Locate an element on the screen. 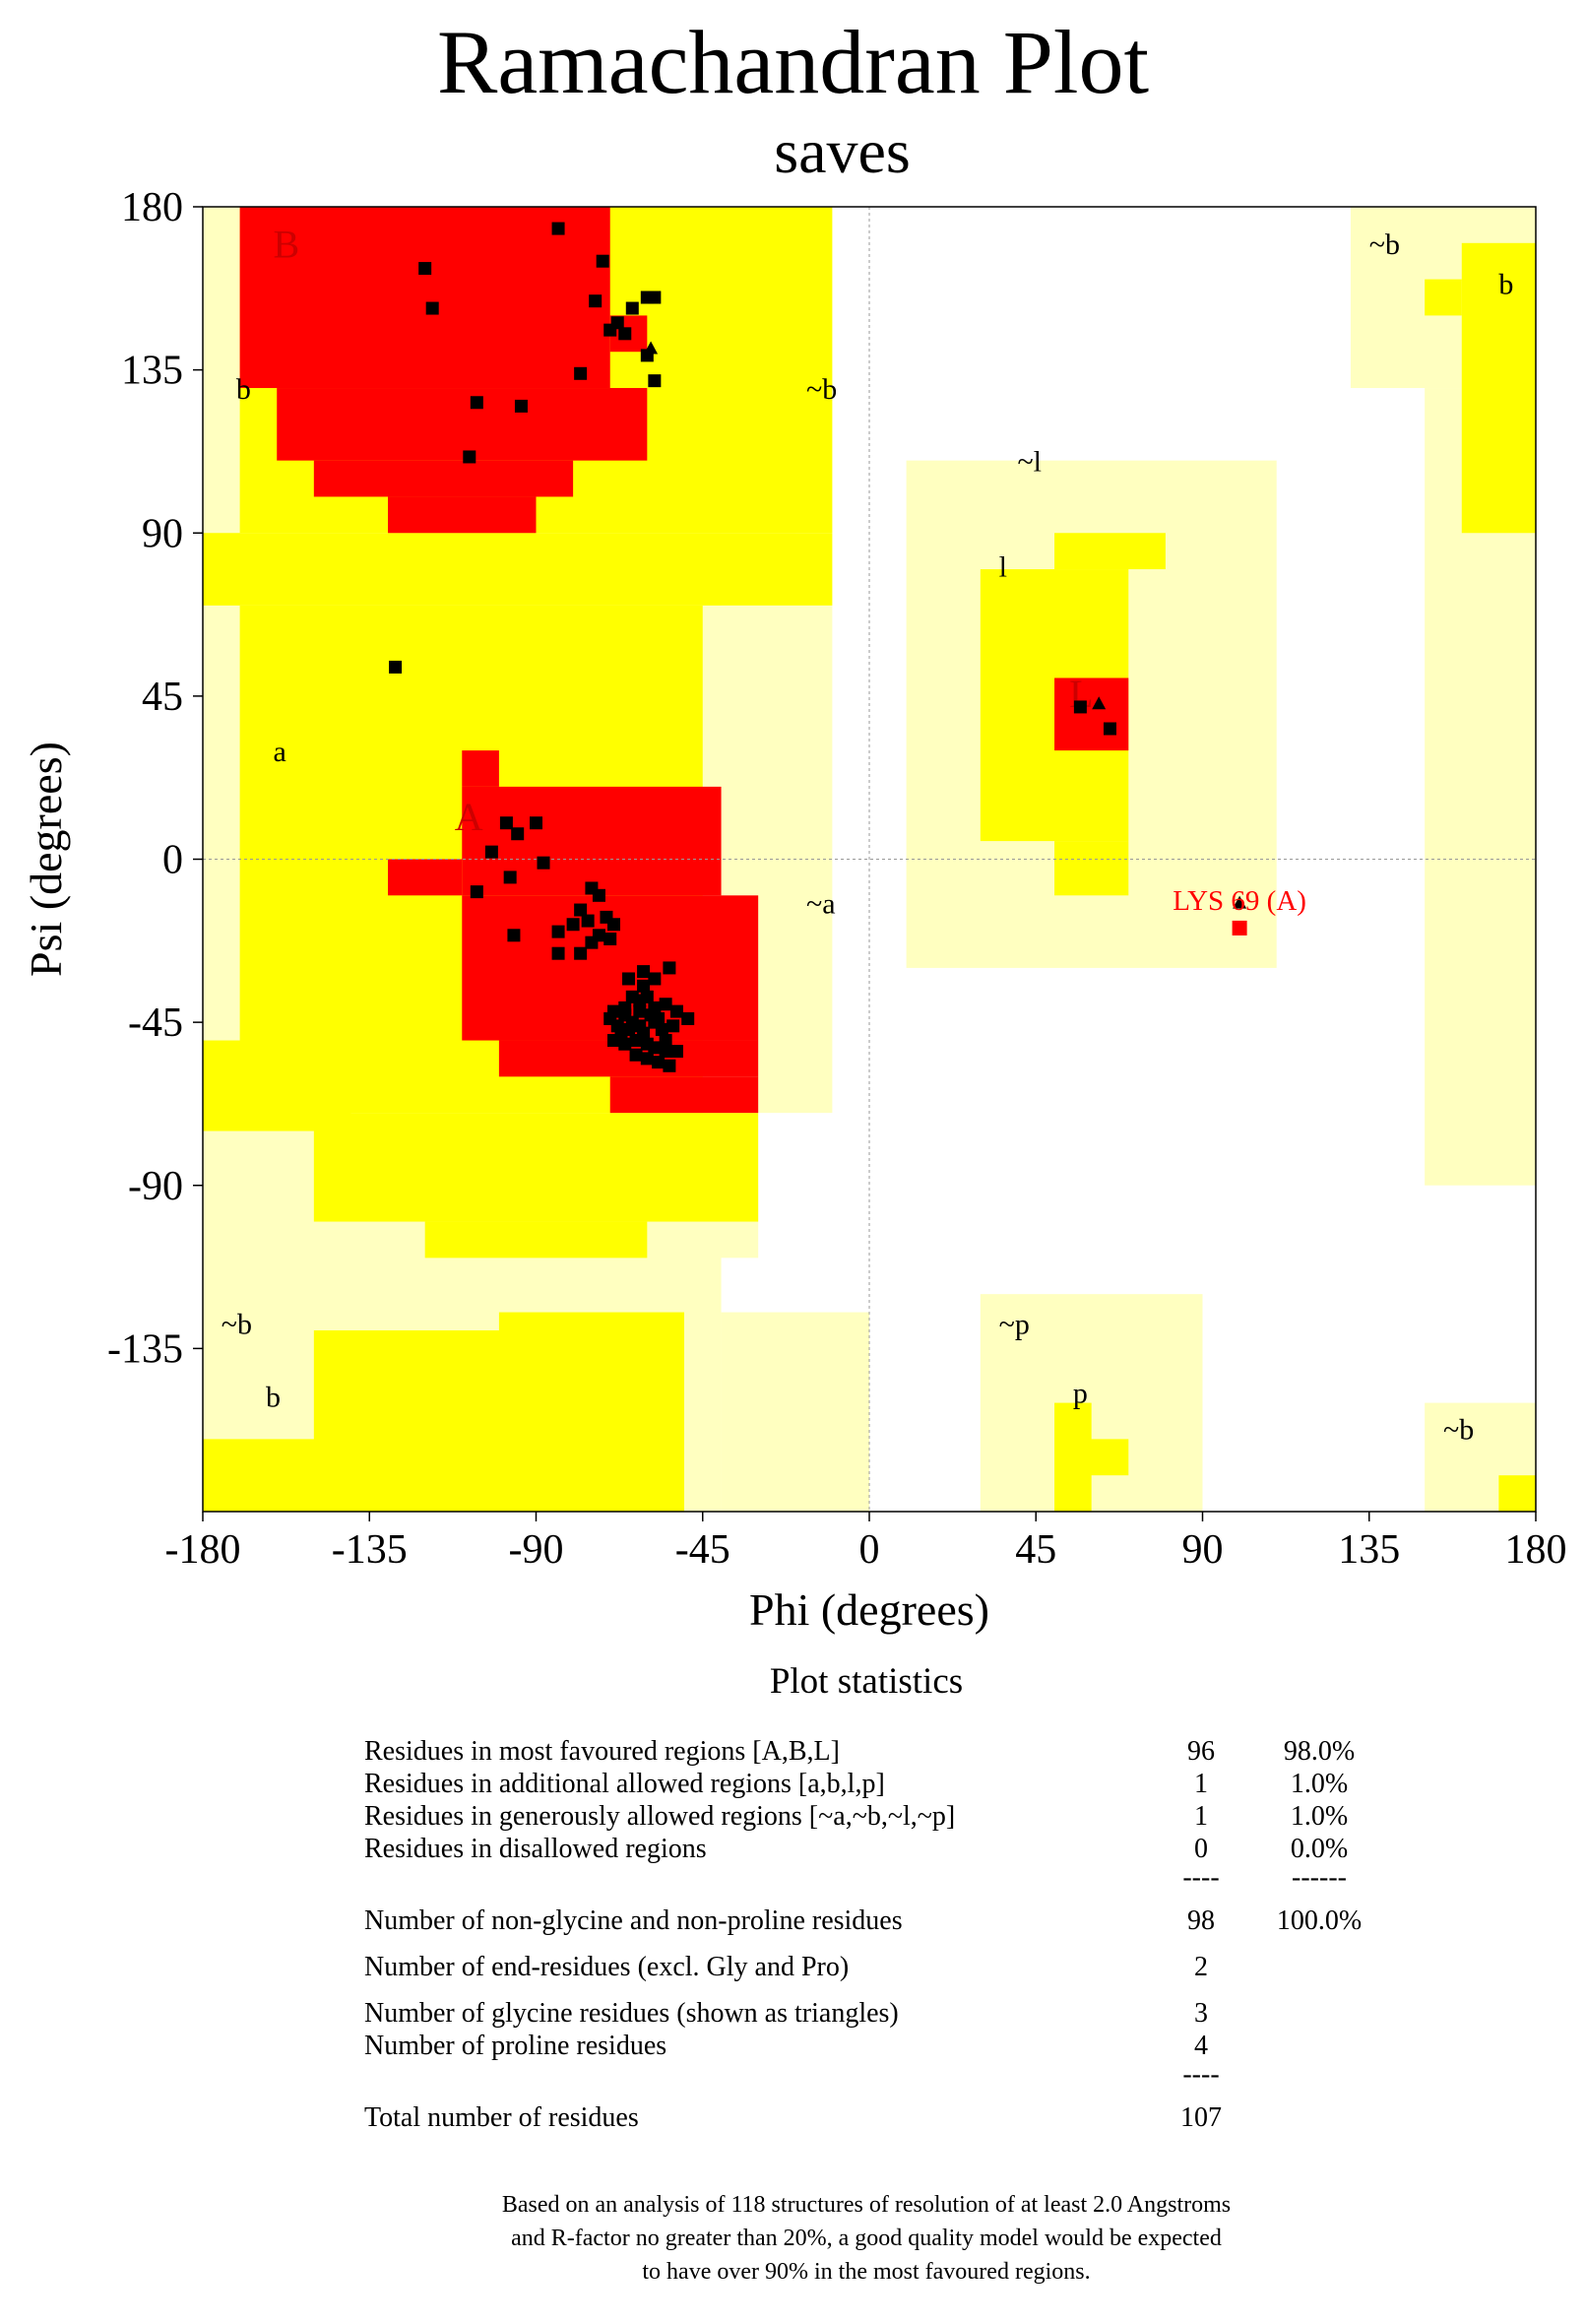 This screenshot has width=1586, height=2324. stats-percent: 1.0% is located at coordinates (1319, 1817).